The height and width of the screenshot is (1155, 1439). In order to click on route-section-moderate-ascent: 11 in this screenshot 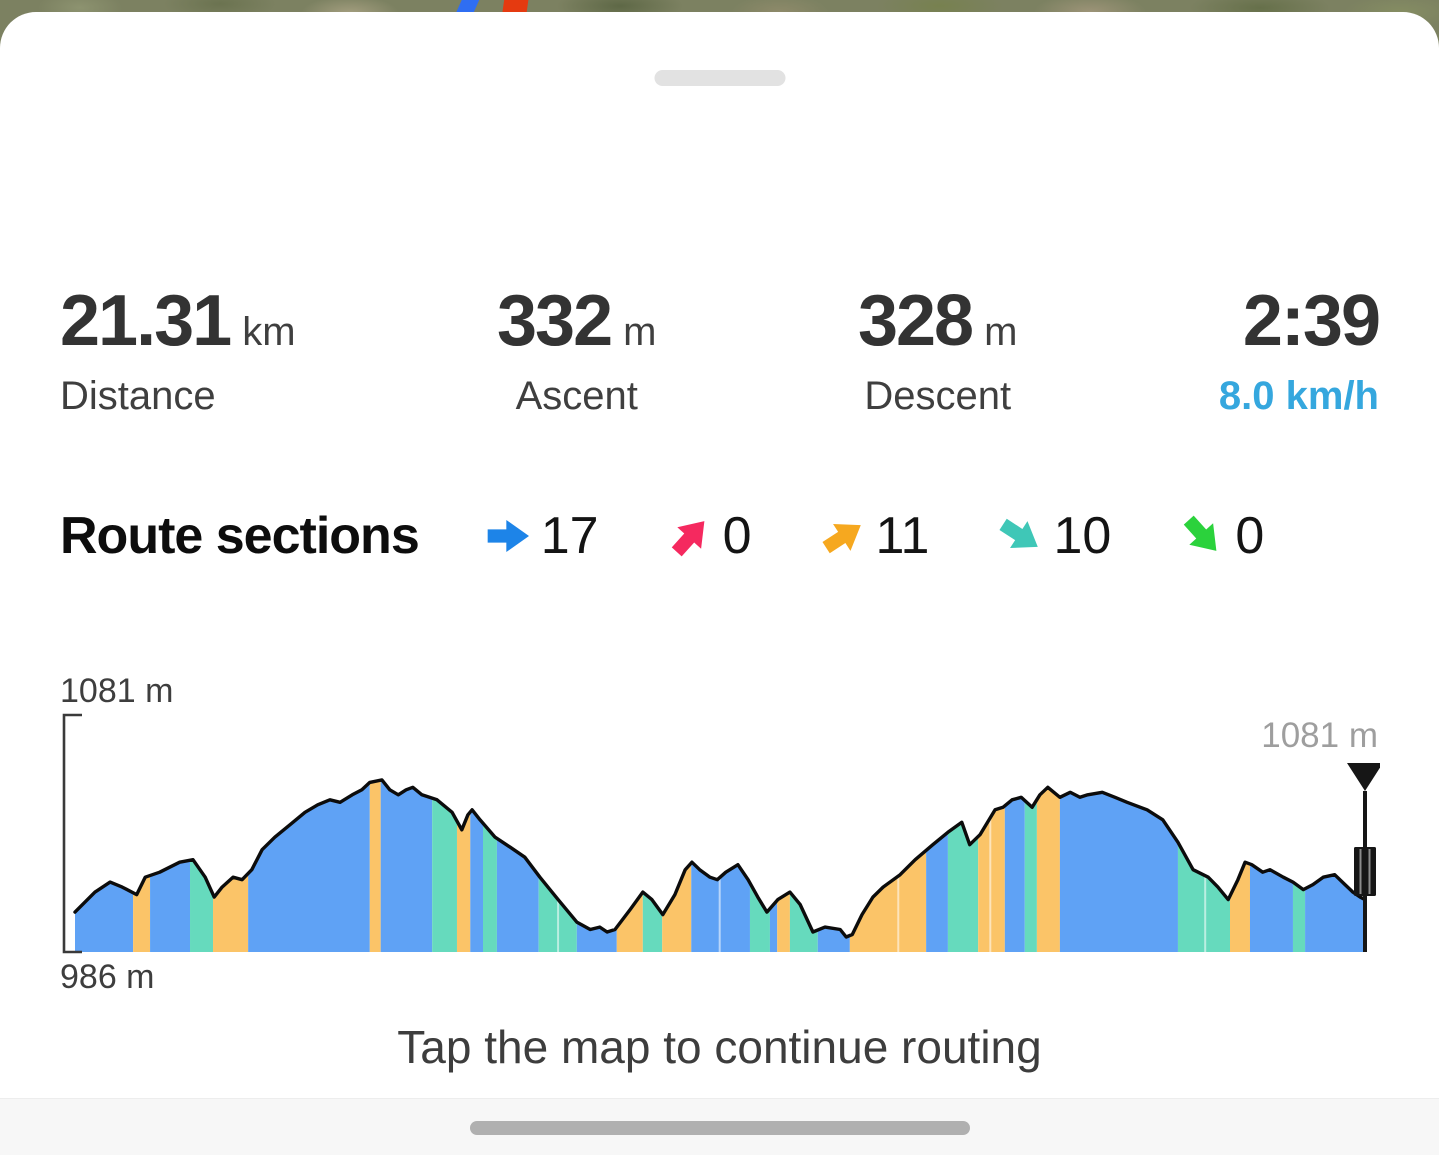, I will do `click(875, 536)`.